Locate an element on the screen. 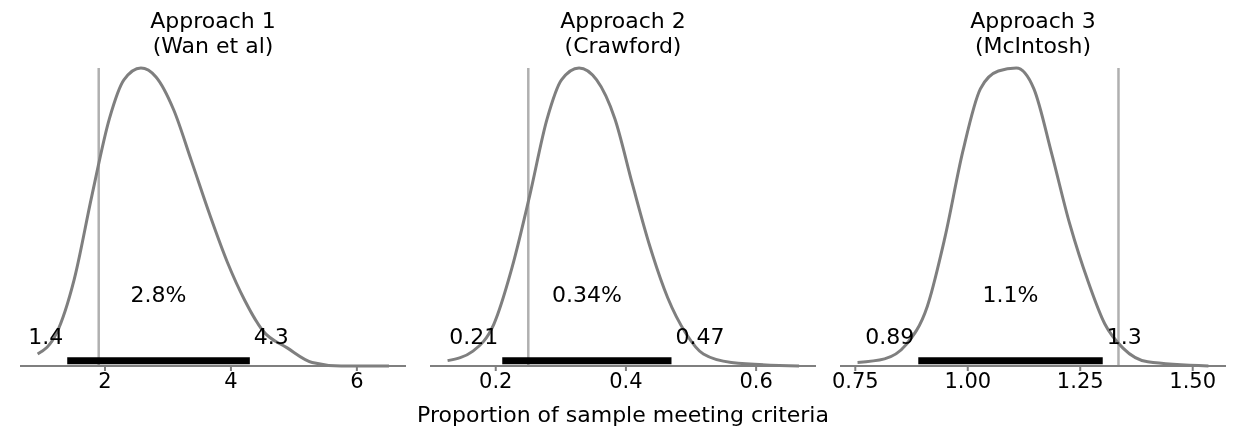 The image size is (1247, 433). chart-title: Approach 3 (McIntosh) is located at coordinates (1033, 33).